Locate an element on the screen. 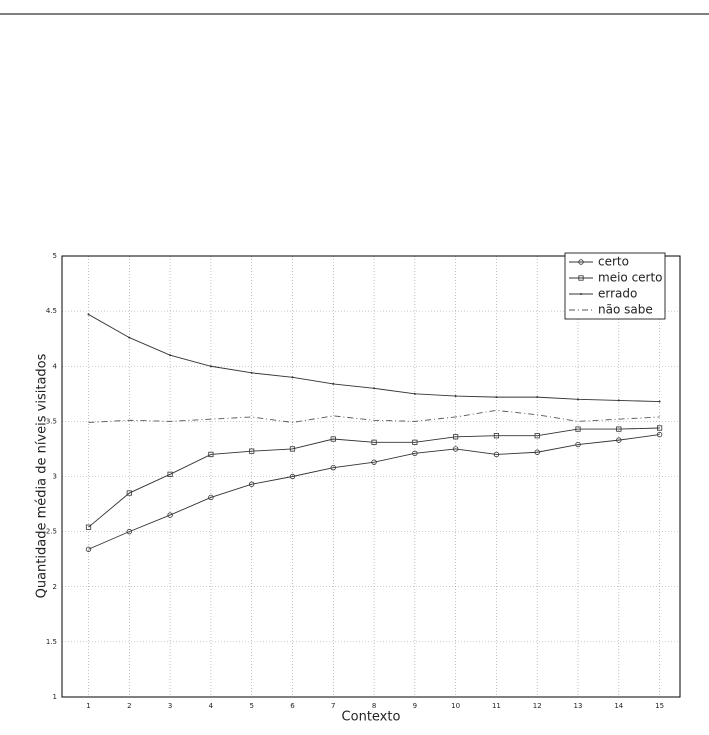  x-tick-label: 14 is located at coordinates (618, 706).